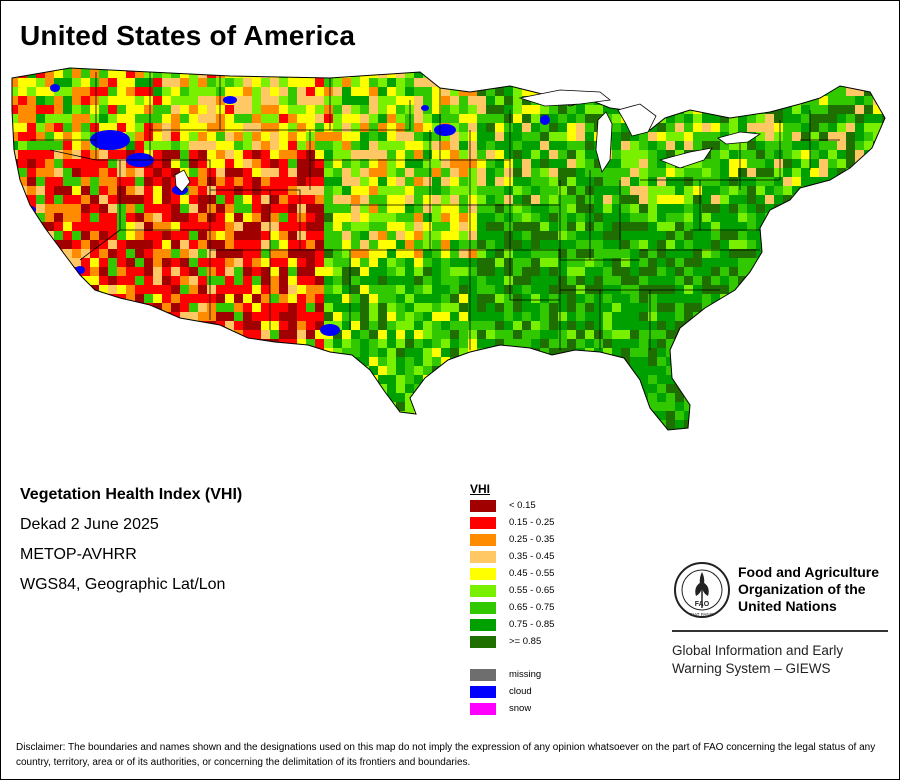  I want to click on sensor: METOP-AVHRR, so click(78, 554).